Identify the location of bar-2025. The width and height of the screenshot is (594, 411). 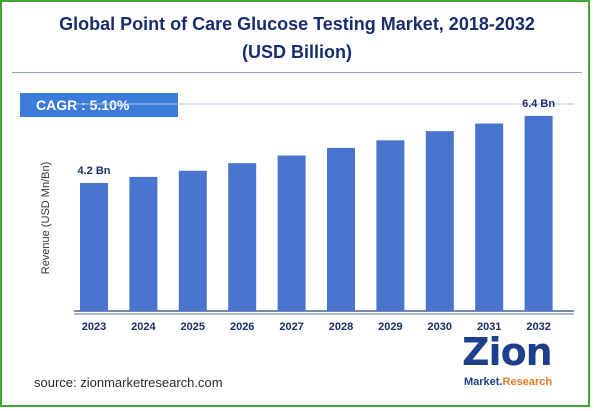
(192, 240).